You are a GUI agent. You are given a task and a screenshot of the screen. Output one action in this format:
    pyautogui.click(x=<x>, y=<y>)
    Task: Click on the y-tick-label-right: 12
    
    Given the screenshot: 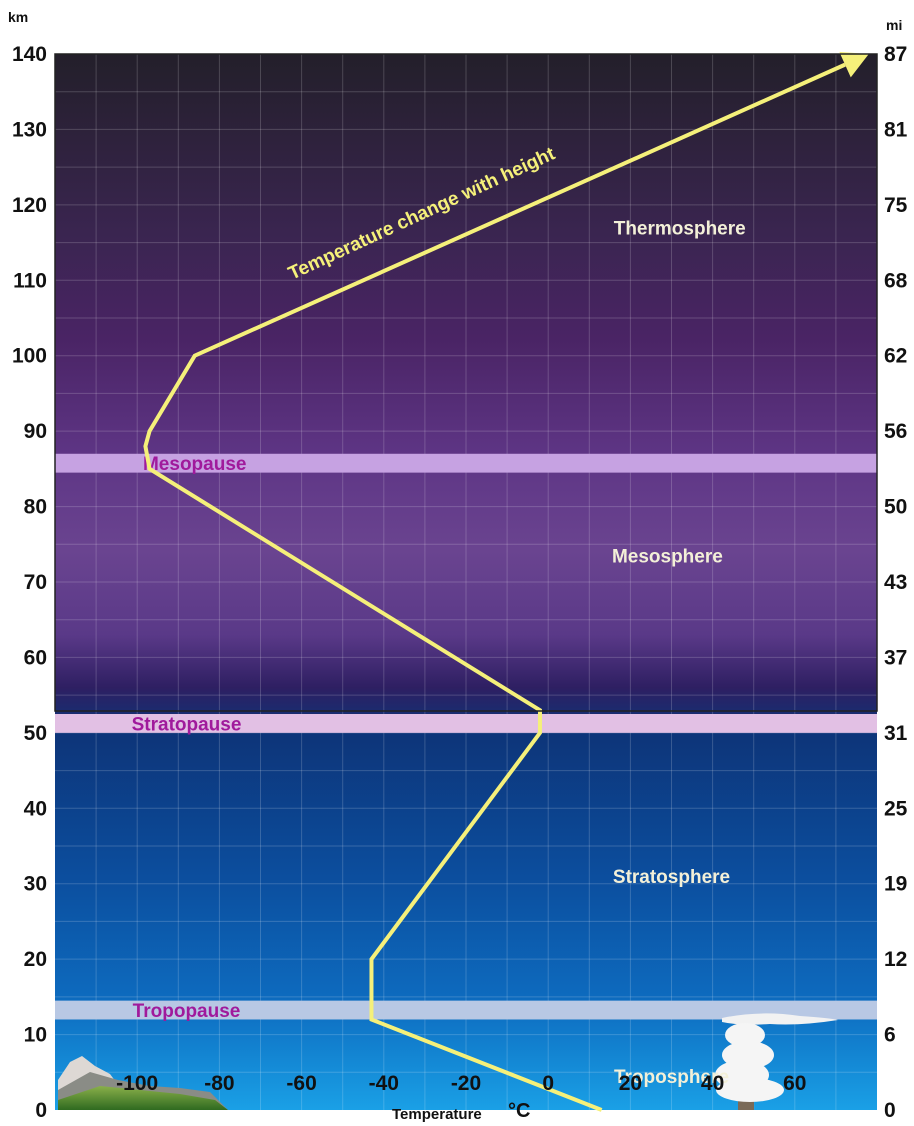 What is the action you would take?
    pyautogui.click(x=895, y=959)
    